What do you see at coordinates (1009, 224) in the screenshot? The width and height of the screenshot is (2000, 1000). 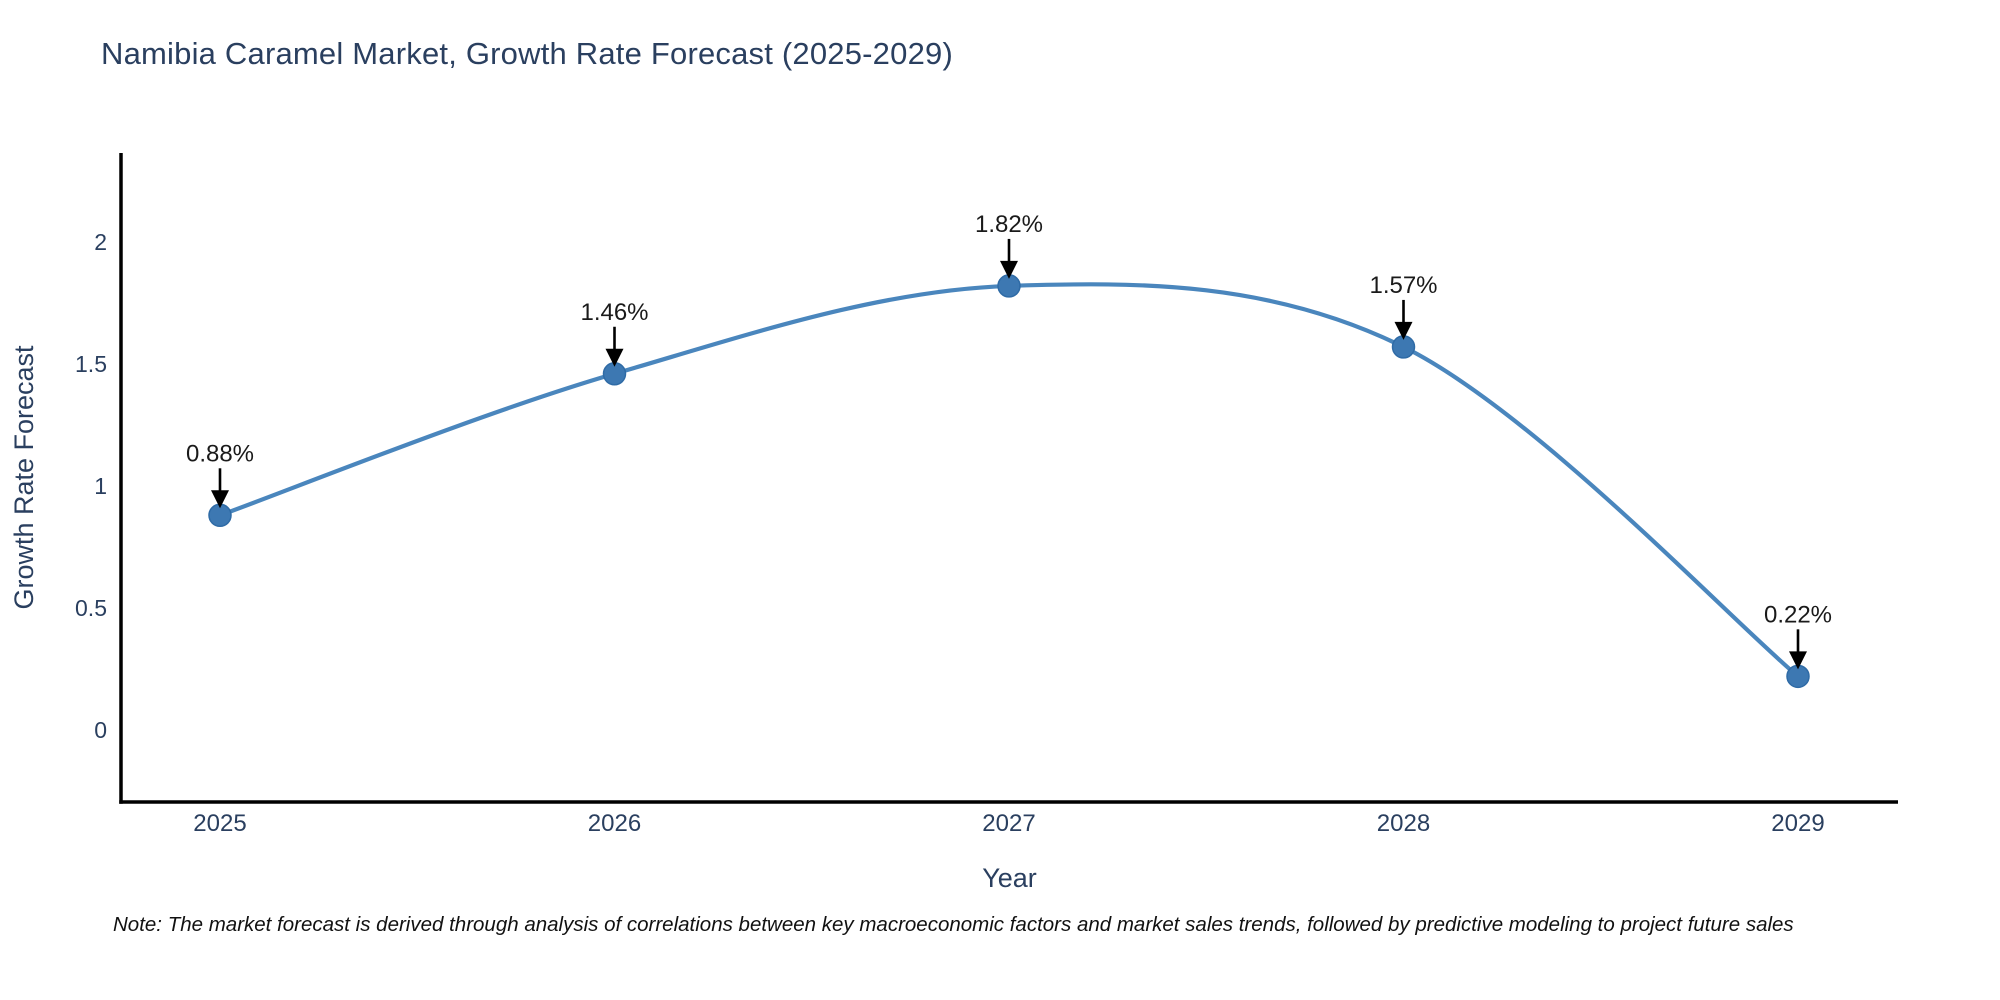 I see `data-point-label: 1.82%` at bounding box center [1009, 224].